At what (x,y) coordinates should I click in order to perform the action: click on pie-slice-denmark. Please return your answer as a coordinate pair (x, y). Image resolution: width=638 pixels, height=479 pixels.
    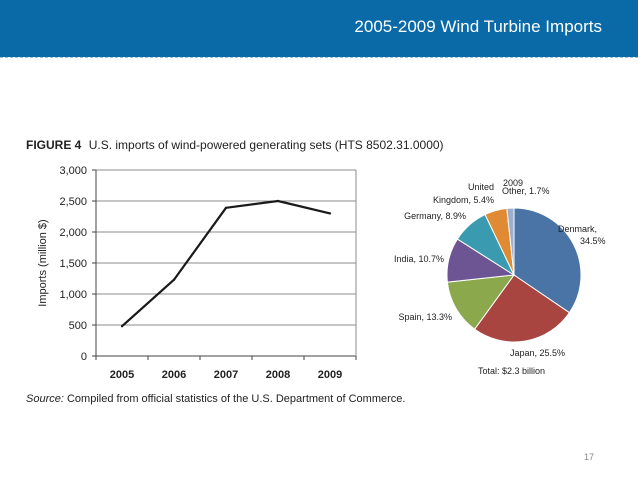
    Looking at the image, I should click on (547, 260).